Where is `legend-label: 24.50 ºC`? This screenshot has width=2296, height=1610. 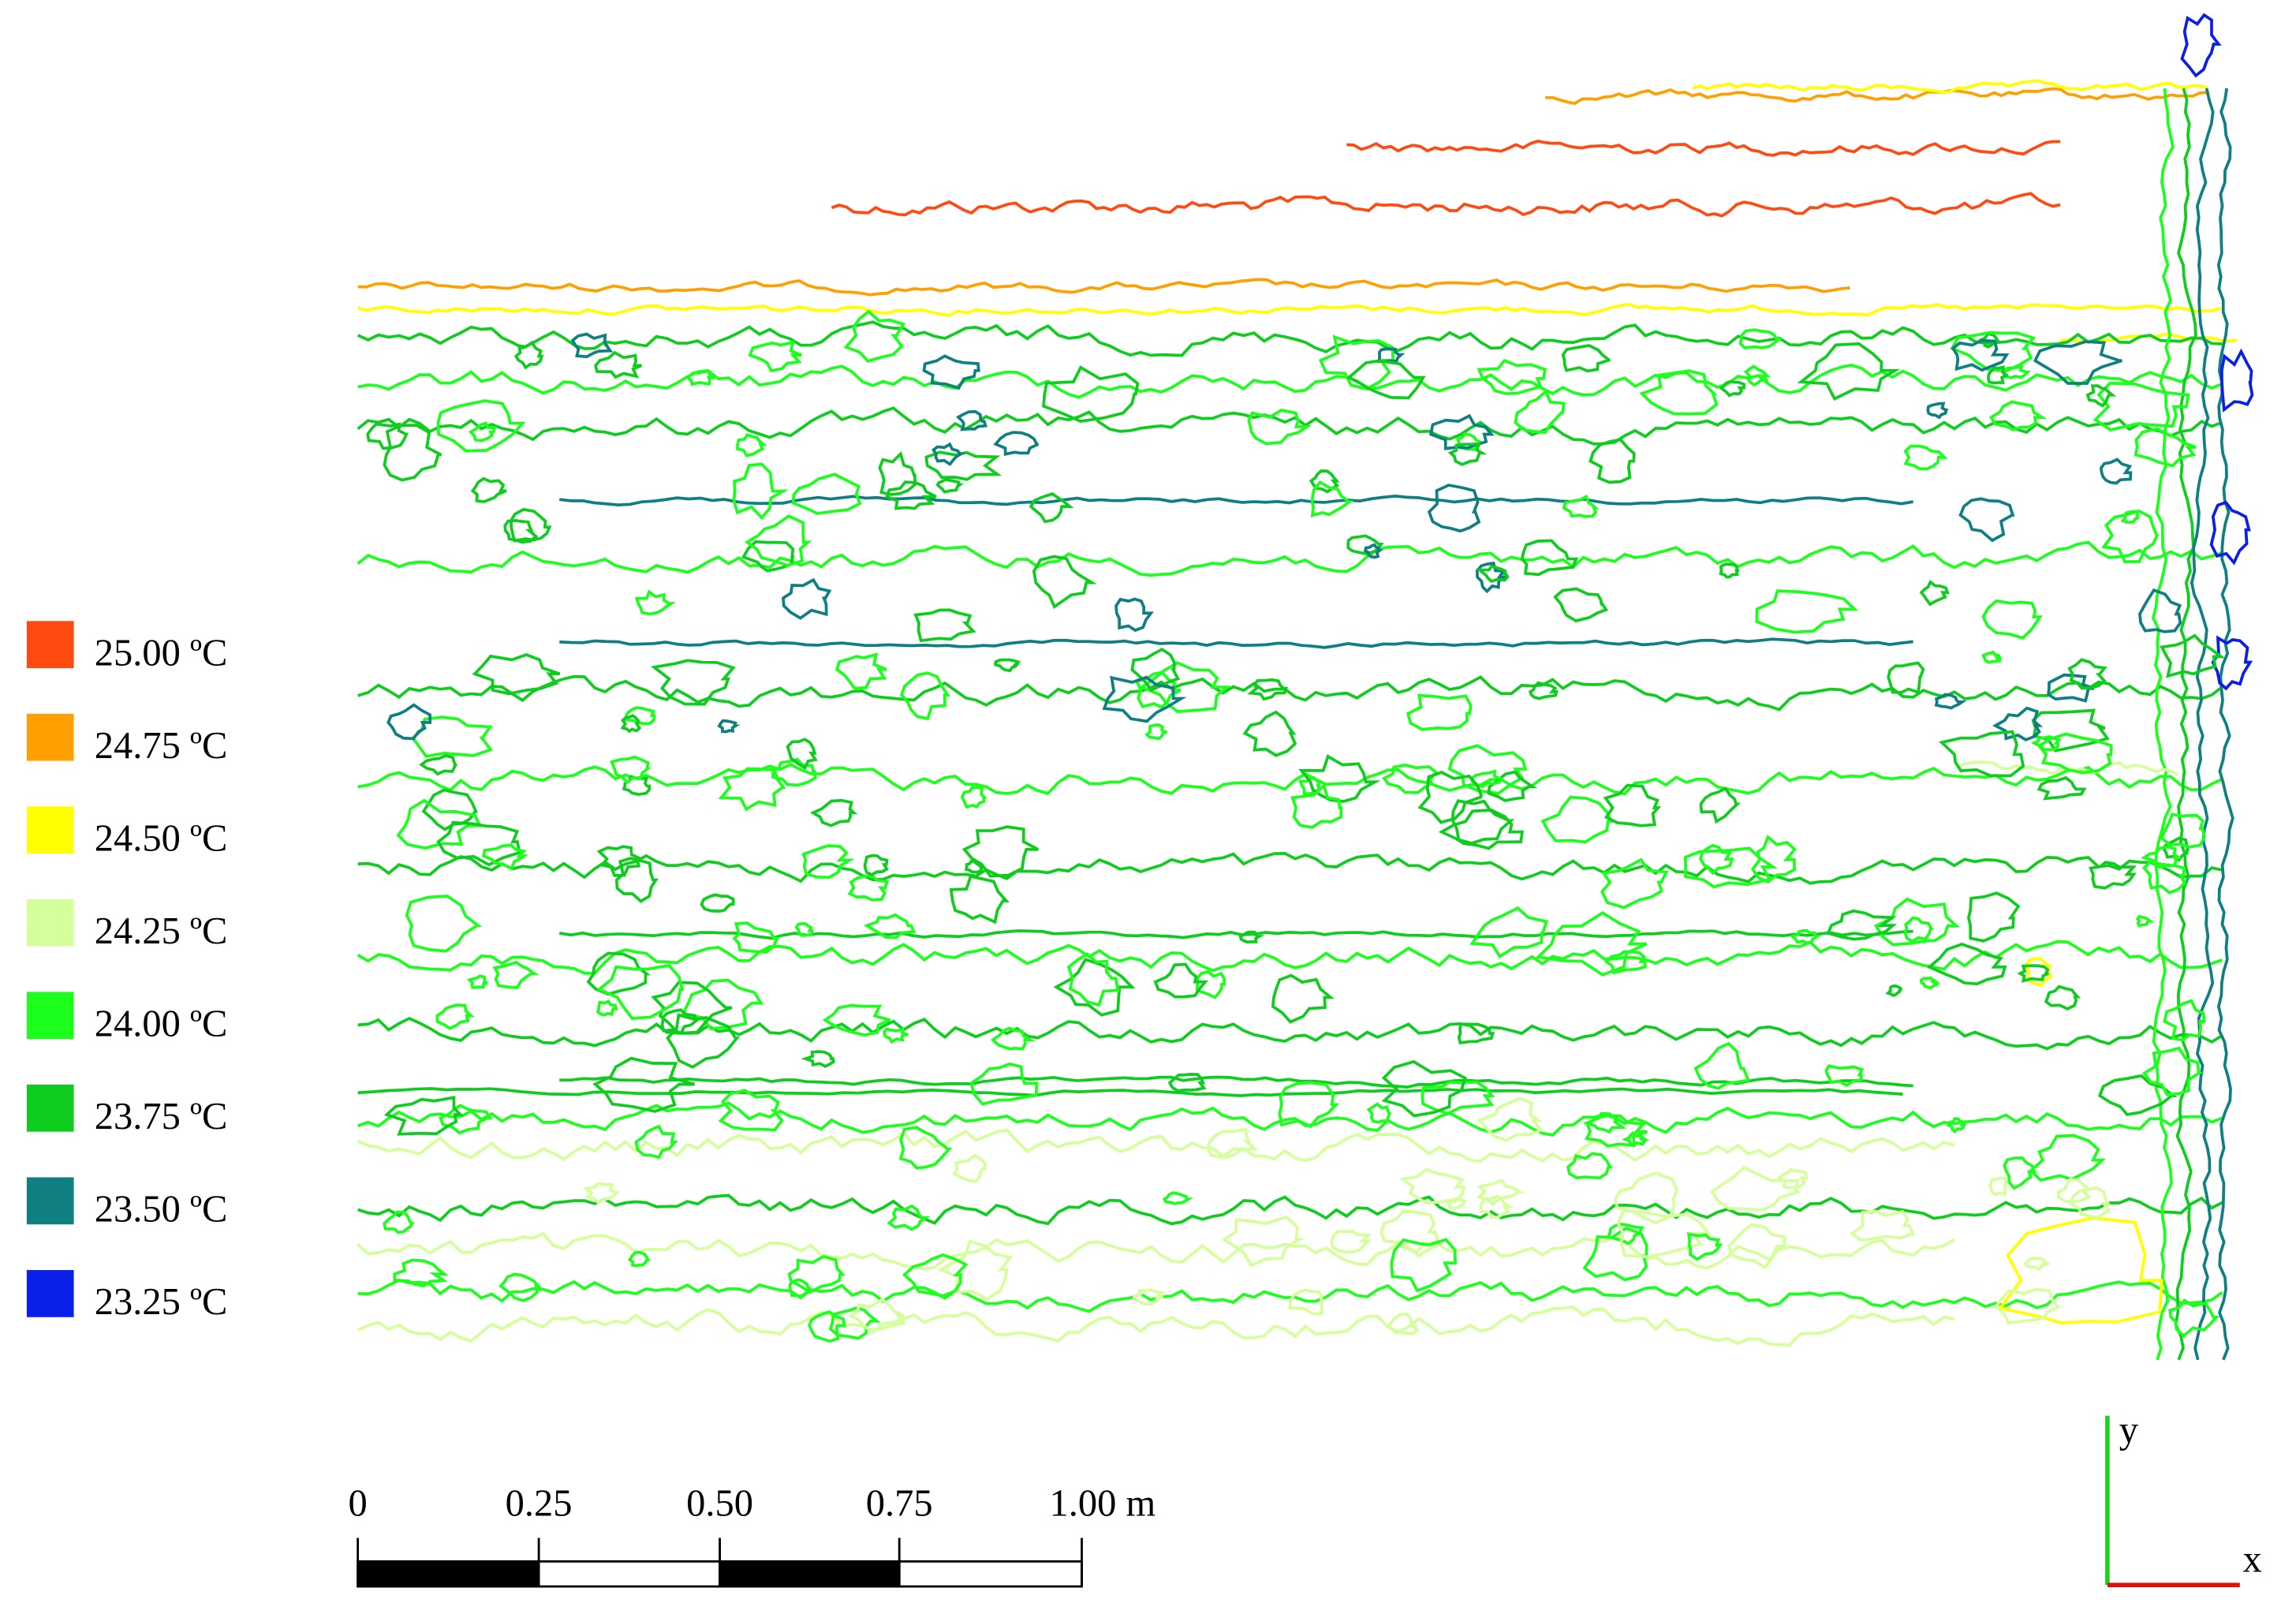 legend-label: 24.50 ºC is located at coordinates (161, 838).